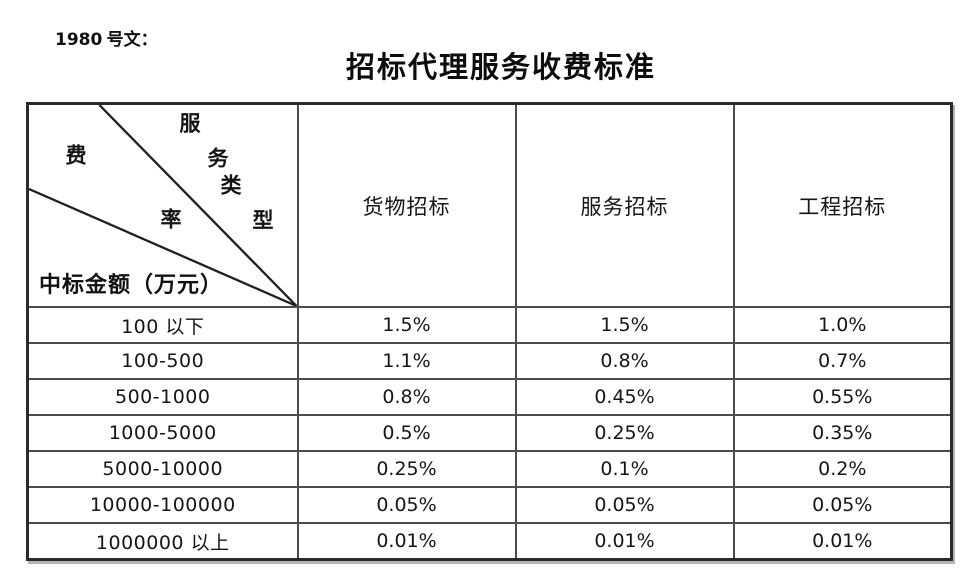  Describe the element at coordinates (406, 205) in the screenshot. I see `column-header-goods-tender: 货物招标` at that location.